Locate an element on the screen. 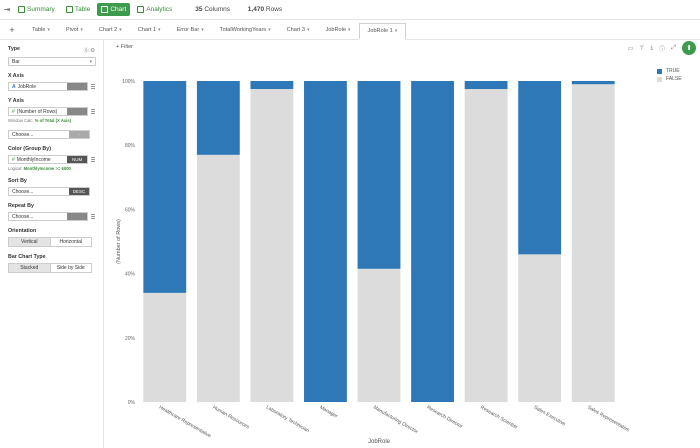  chart-tab-label: TotalWorkingYears is located at coordinates (243, 29).